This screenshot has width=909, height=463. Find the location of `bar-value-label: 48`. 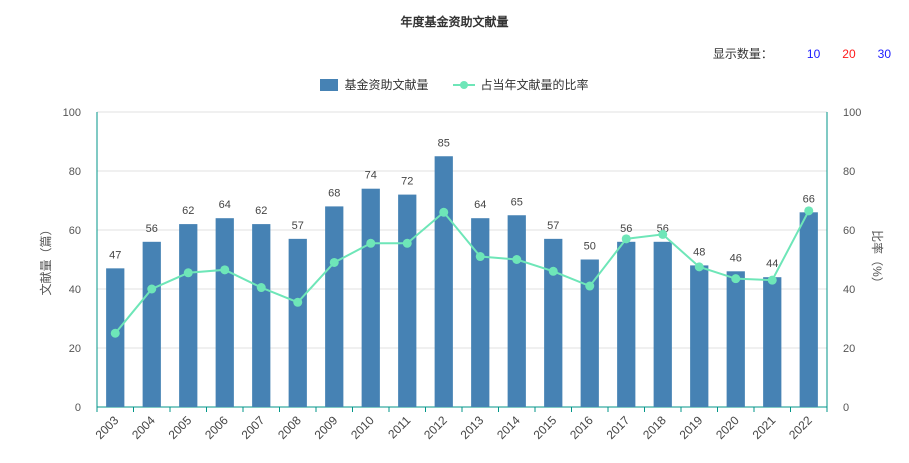

bar-value-label: 48 is located at coordinates (699, 252).